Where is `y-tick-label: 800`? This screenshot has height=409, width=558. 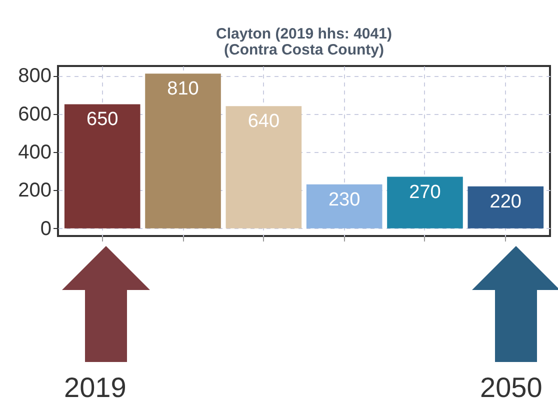
y-tick-label: 800 is located at coordinates (35, 76).